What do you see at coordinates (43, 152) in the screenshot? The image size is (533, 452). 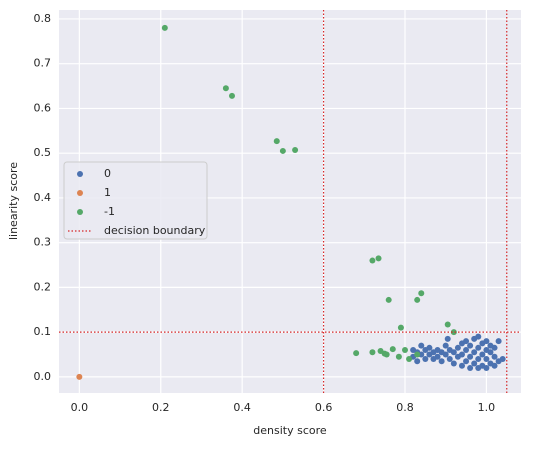 I see `y-tick-label: 0.5` at bounding box center [43, 152].